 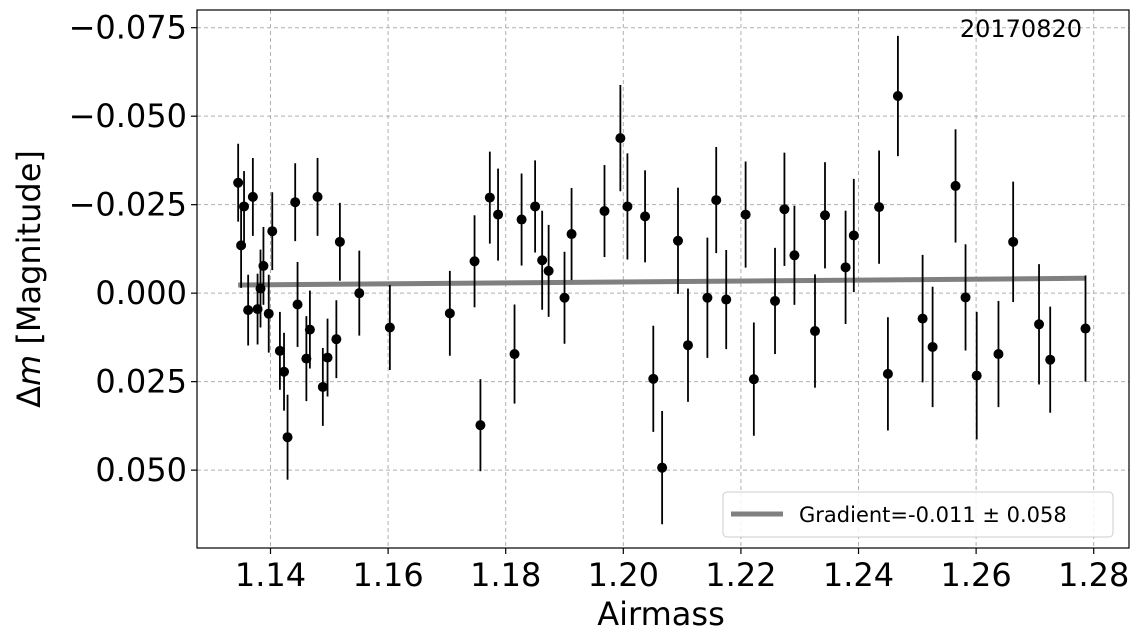 What do you see at coordinates (128, 116) in the screenshot?
I see `y-tick-label: −0.050` at bounding box center [128, 116].